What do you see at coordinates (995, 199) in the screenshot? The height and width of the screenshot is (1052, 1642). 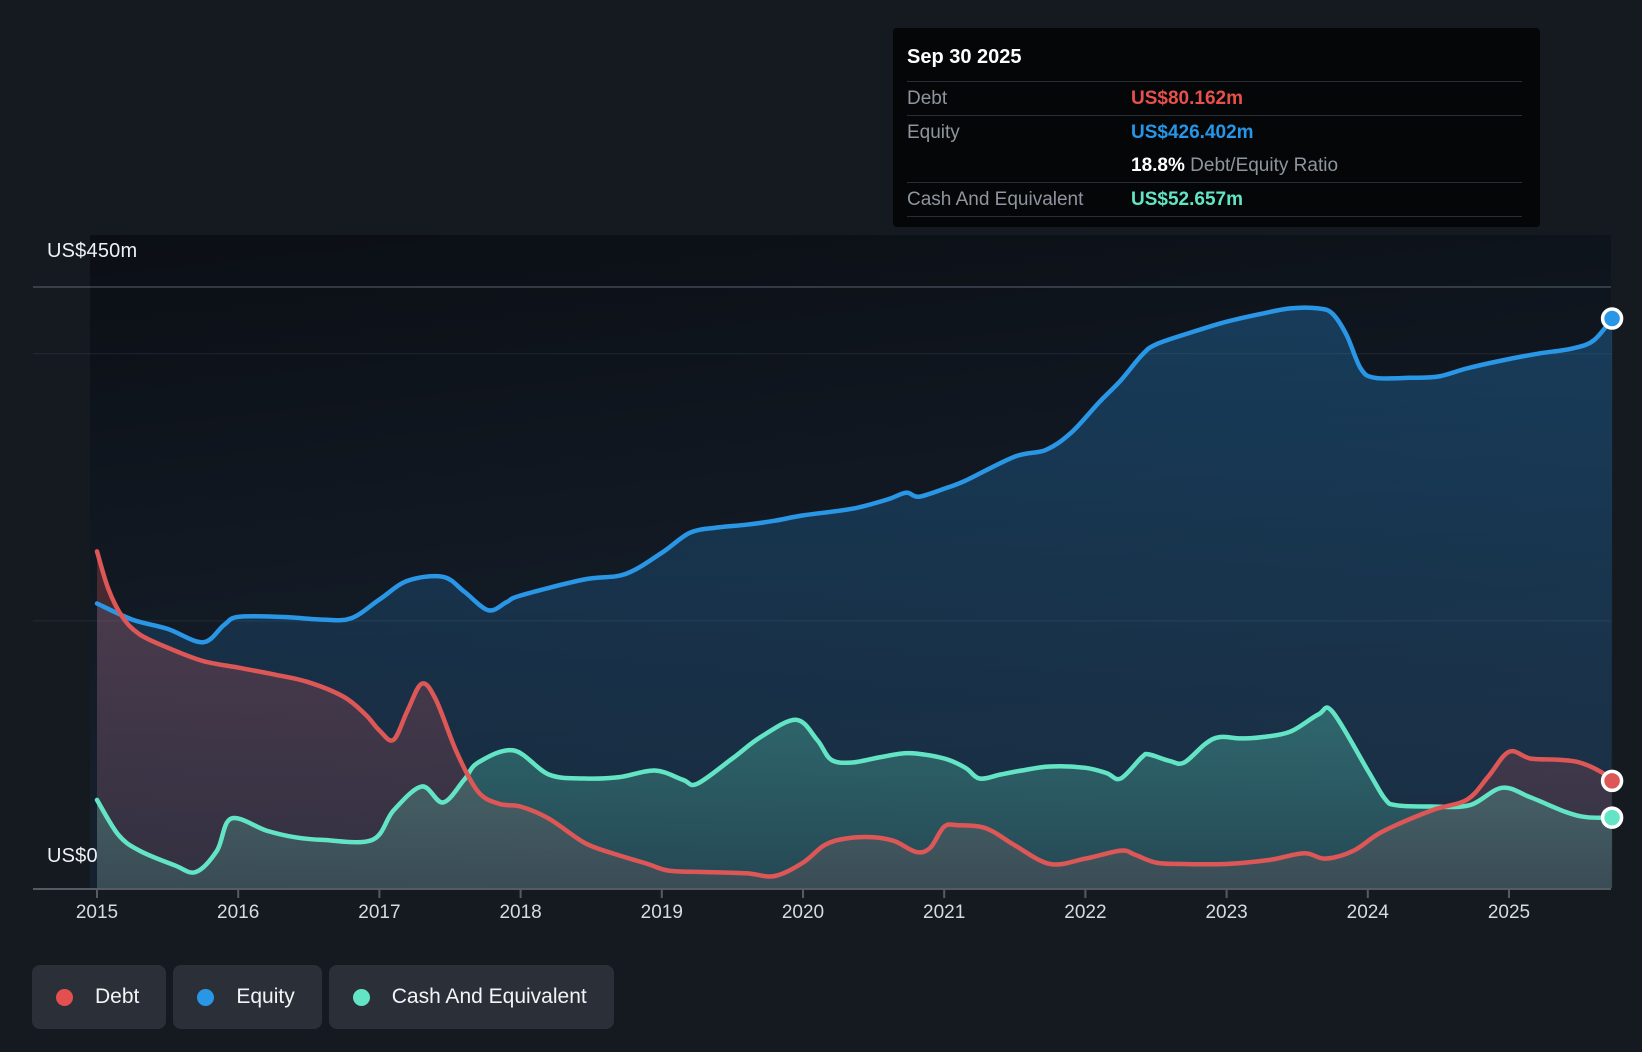 I see `tooltip-cash-label: Cash And Equivalent` at bounding box center [995, 199].